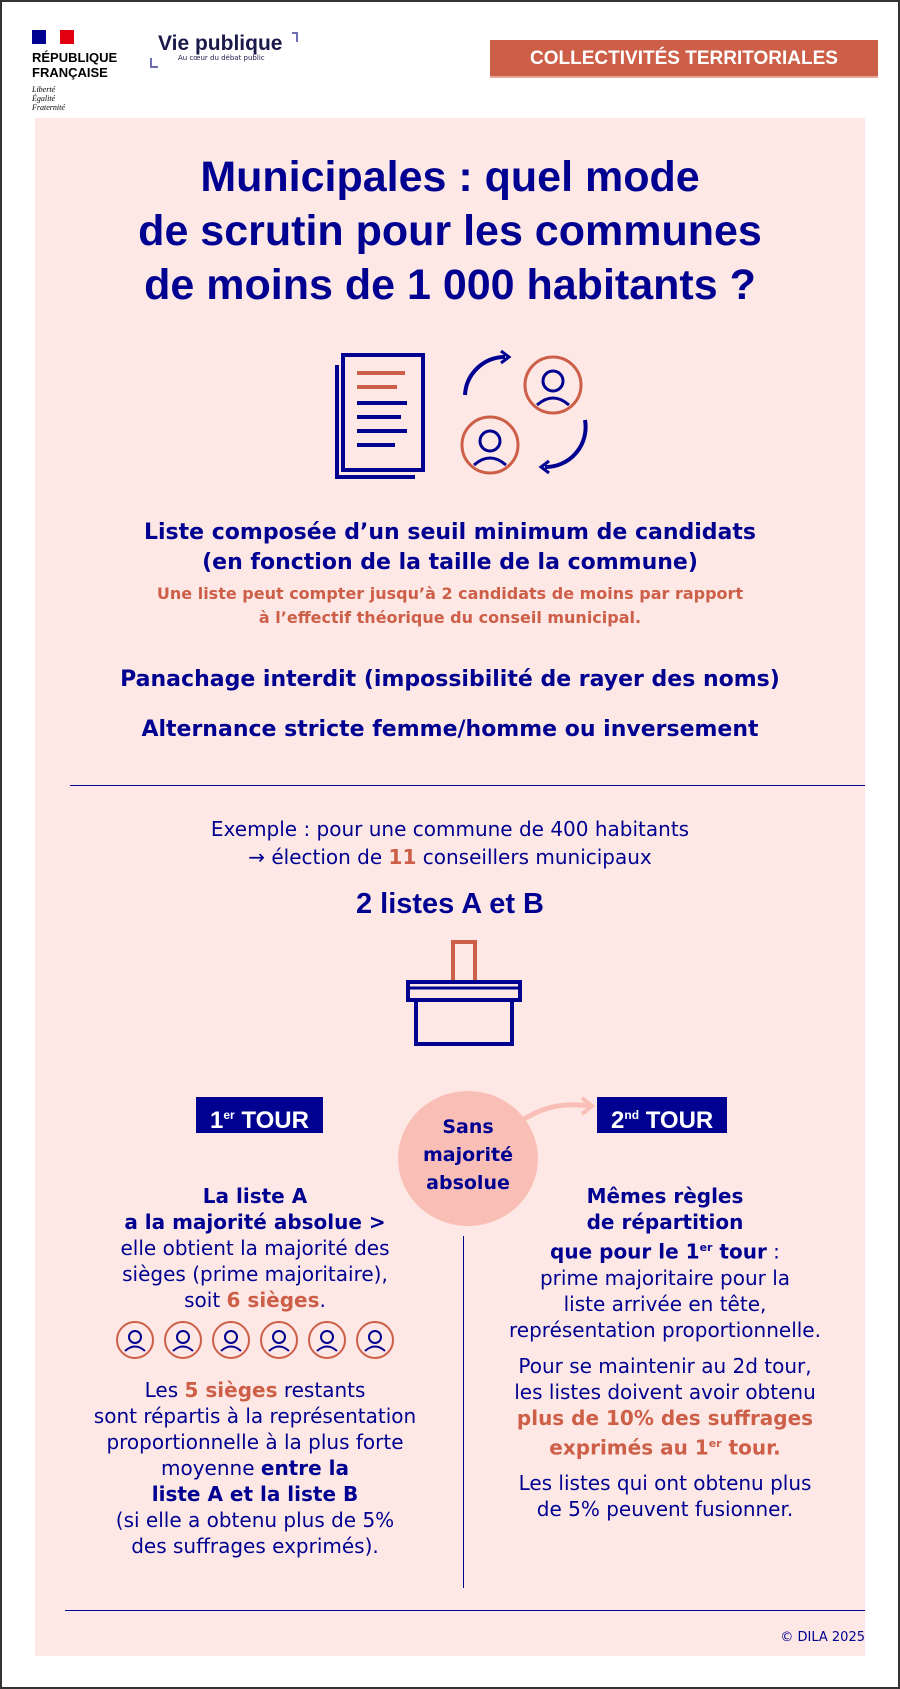  Describe the element at coordinates (450, 177) in the screenshot. I see `title-line: Municipales : quel mode` at that location.